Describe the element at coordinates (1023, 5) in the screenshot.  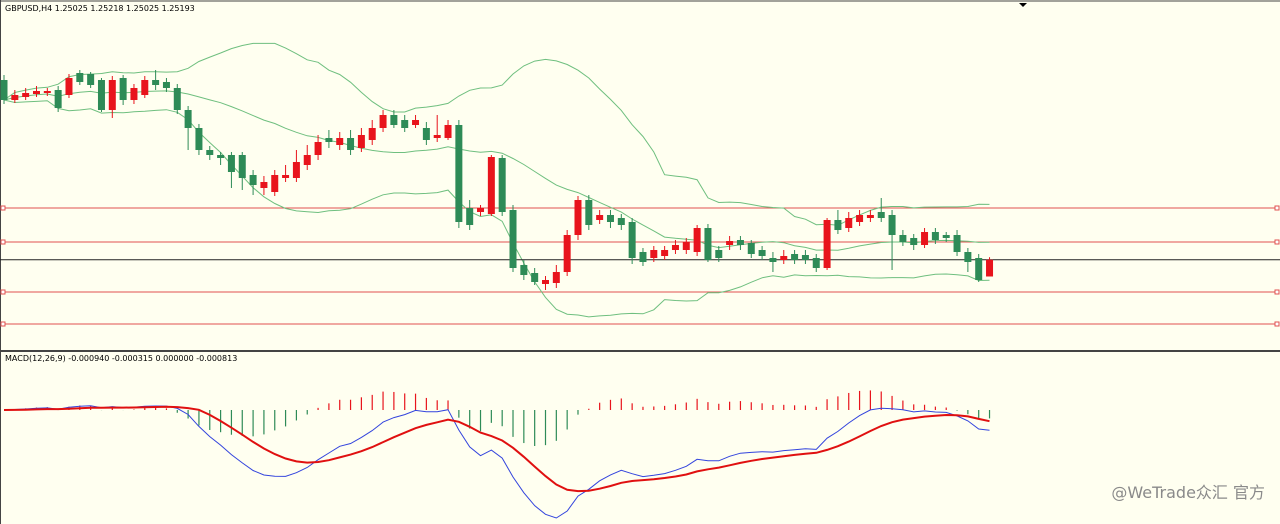
I see `shift-marker` at that location.